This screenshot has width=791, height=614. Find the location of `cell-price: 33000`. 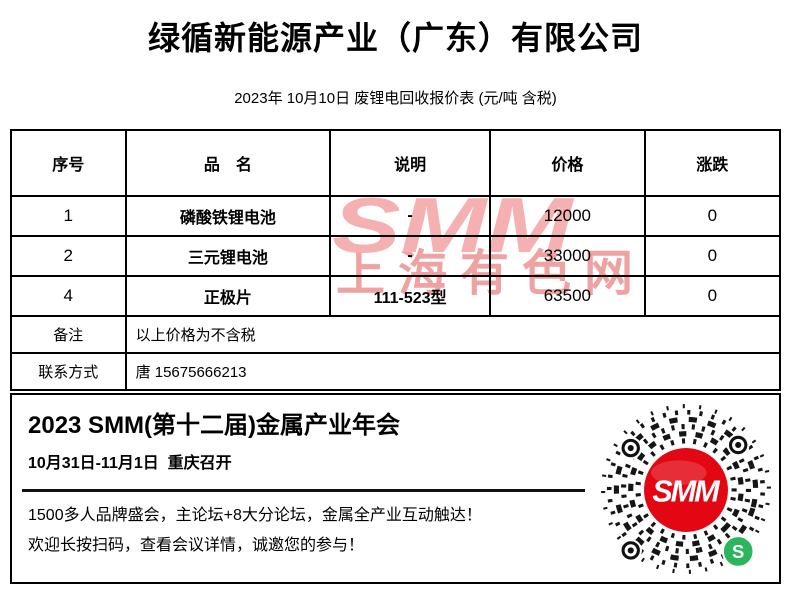

cell-price: 33000 is located at coordinates (567, 256).